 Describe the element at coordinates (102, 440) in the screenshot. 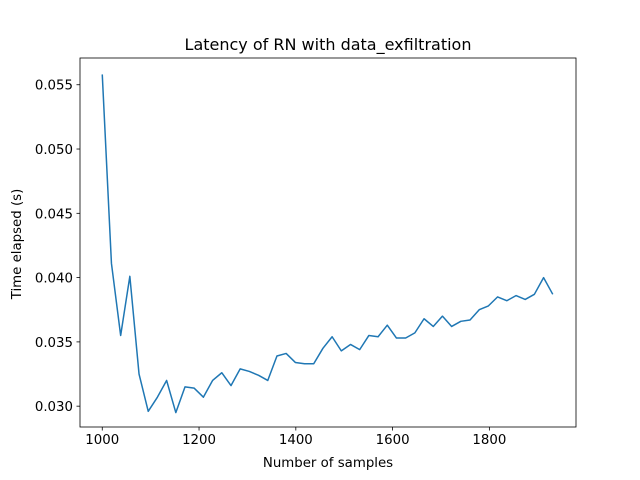

I see `x-tick-label: 1000` at that location.